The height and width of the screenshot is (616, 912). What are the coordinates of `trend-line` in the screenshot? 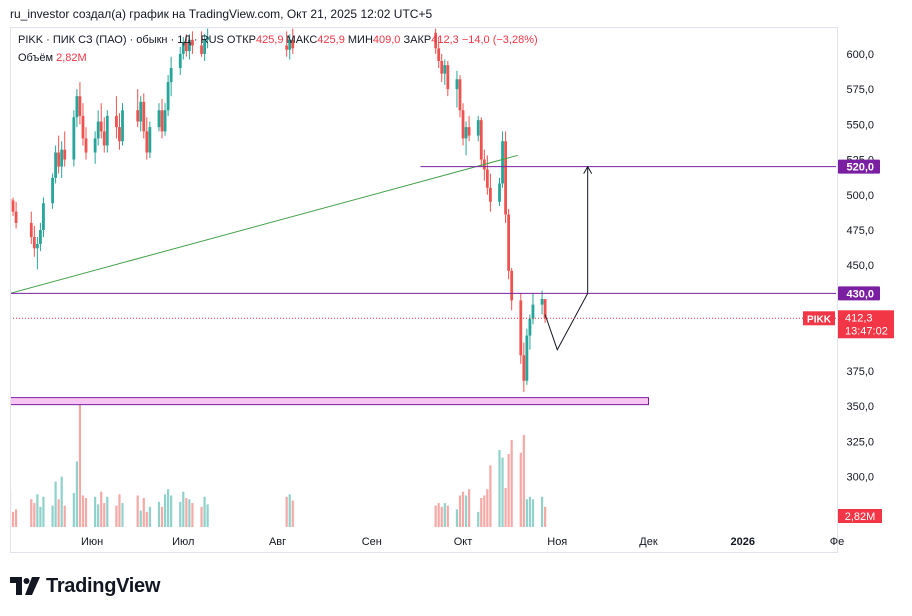 It's located at (264, 224).